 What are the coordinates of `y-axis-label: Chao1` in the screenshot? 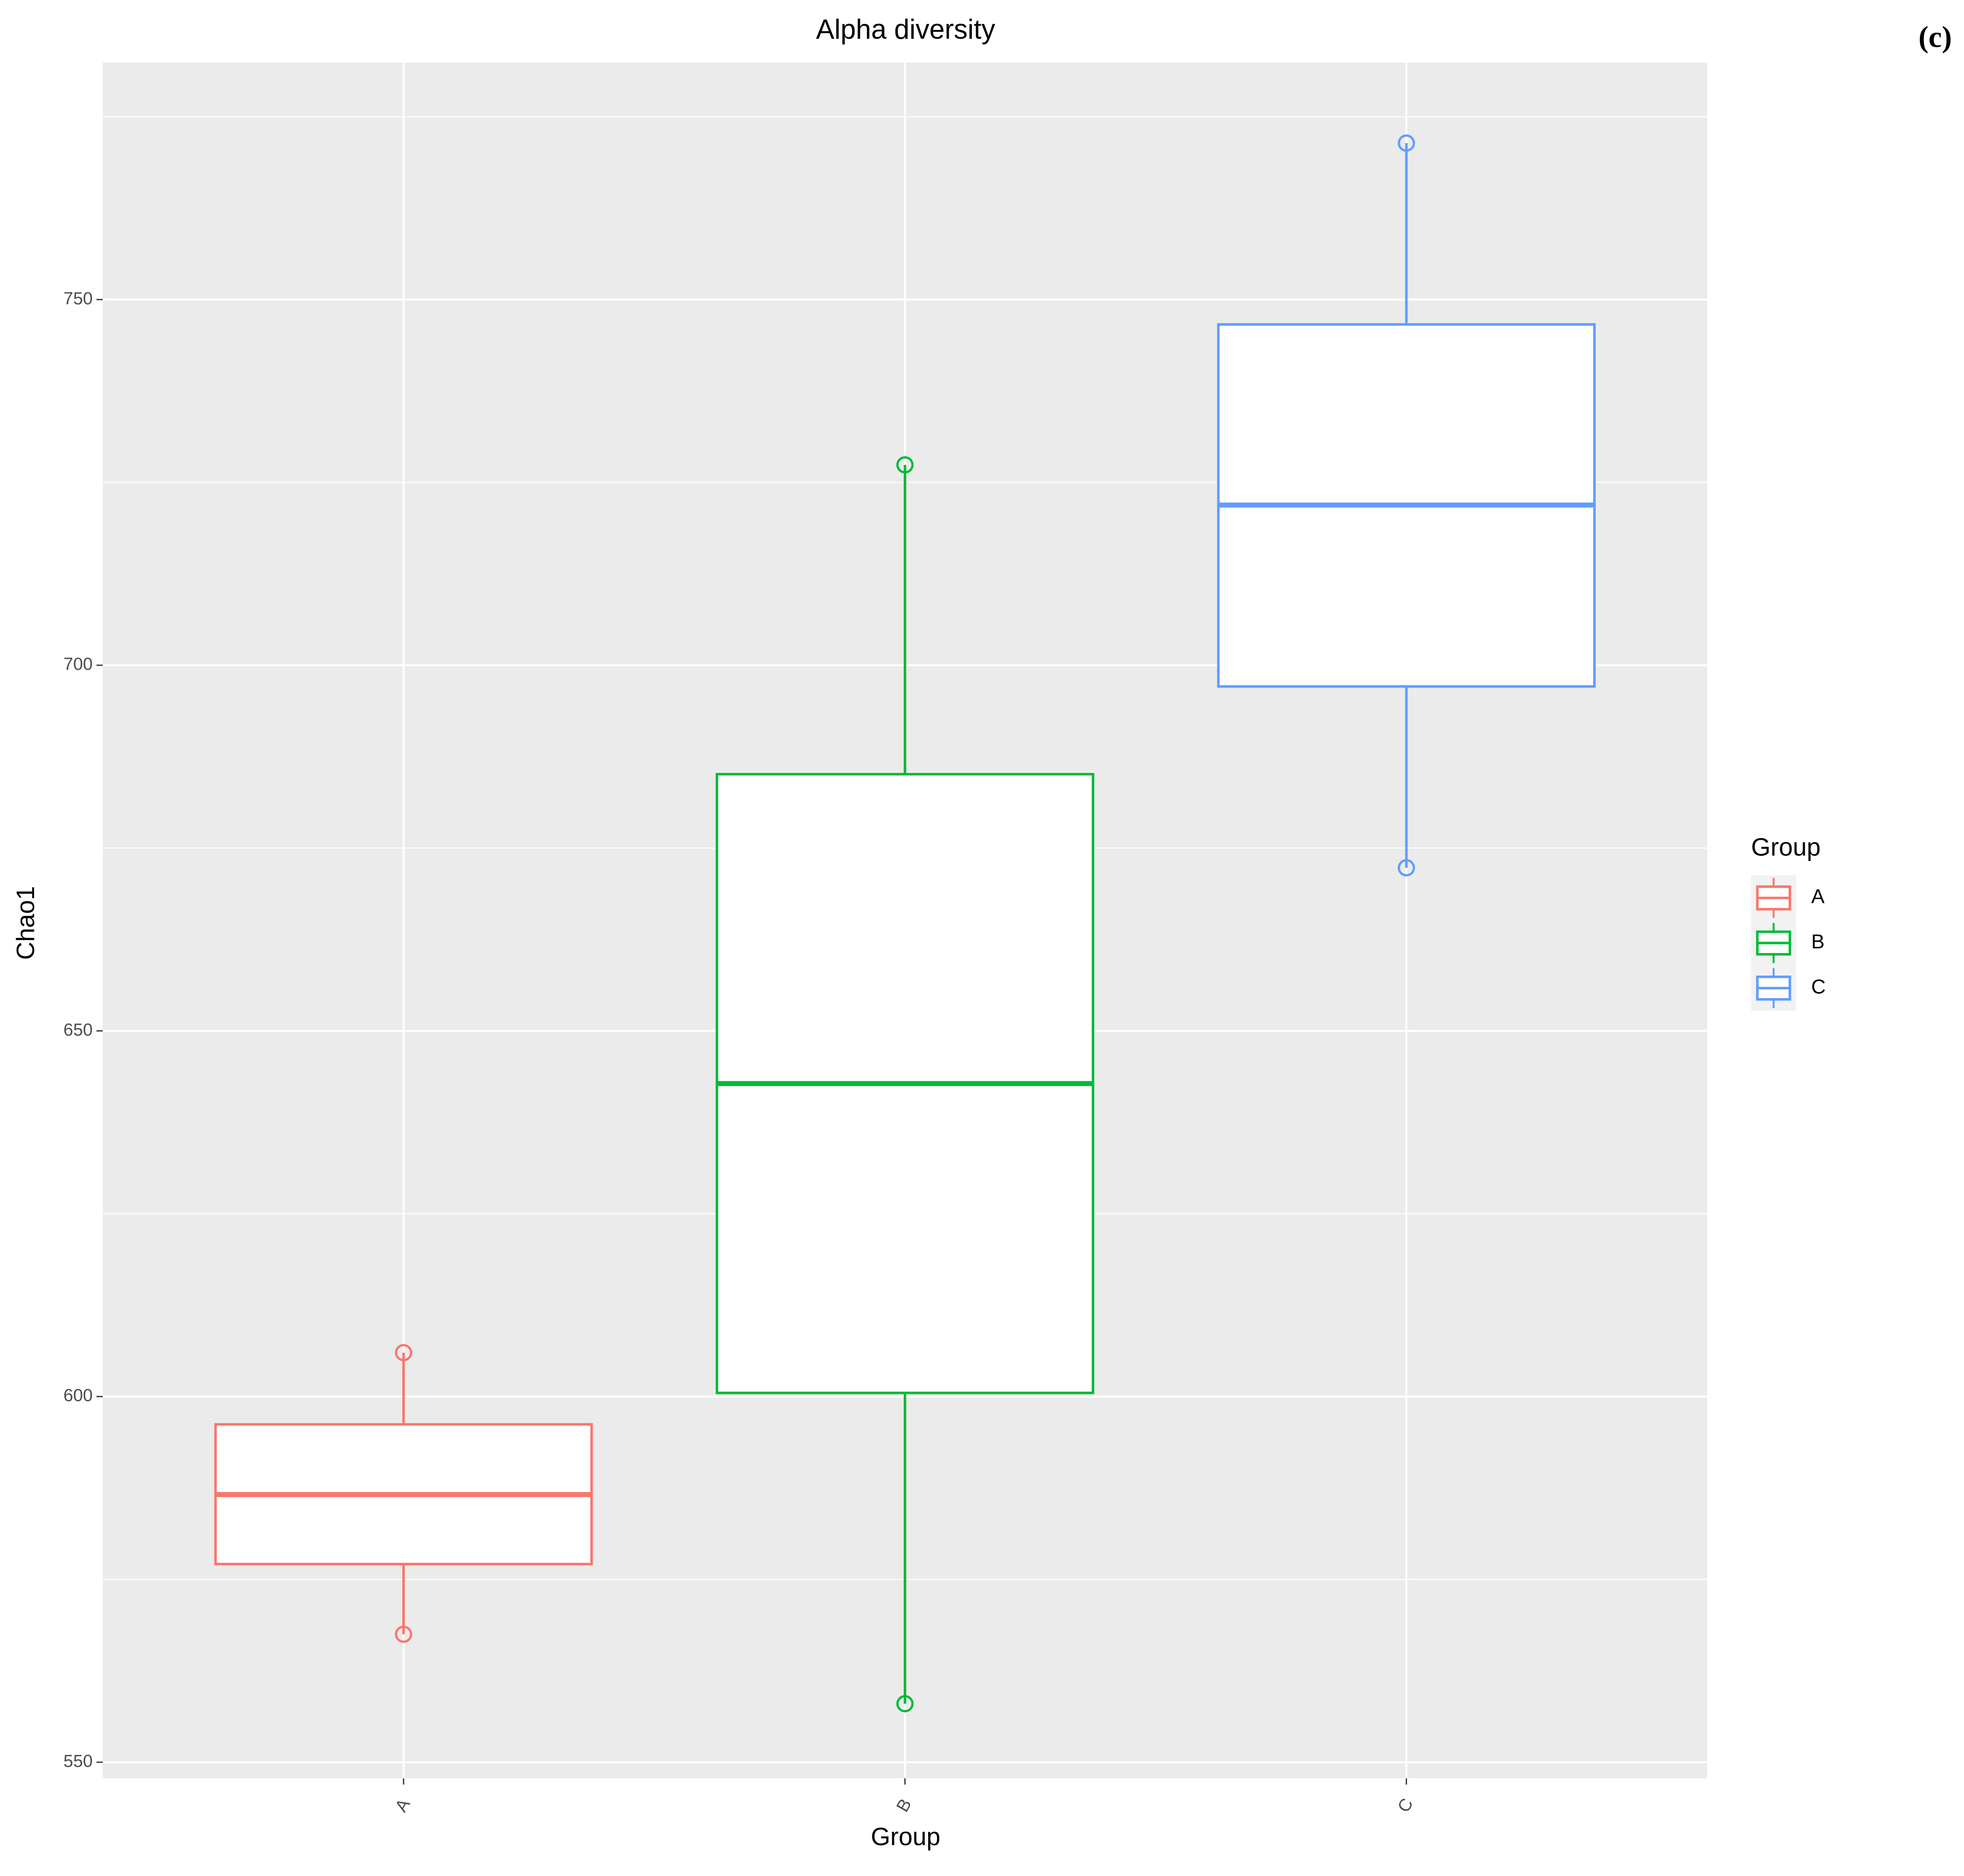 It's located at (26, 923).